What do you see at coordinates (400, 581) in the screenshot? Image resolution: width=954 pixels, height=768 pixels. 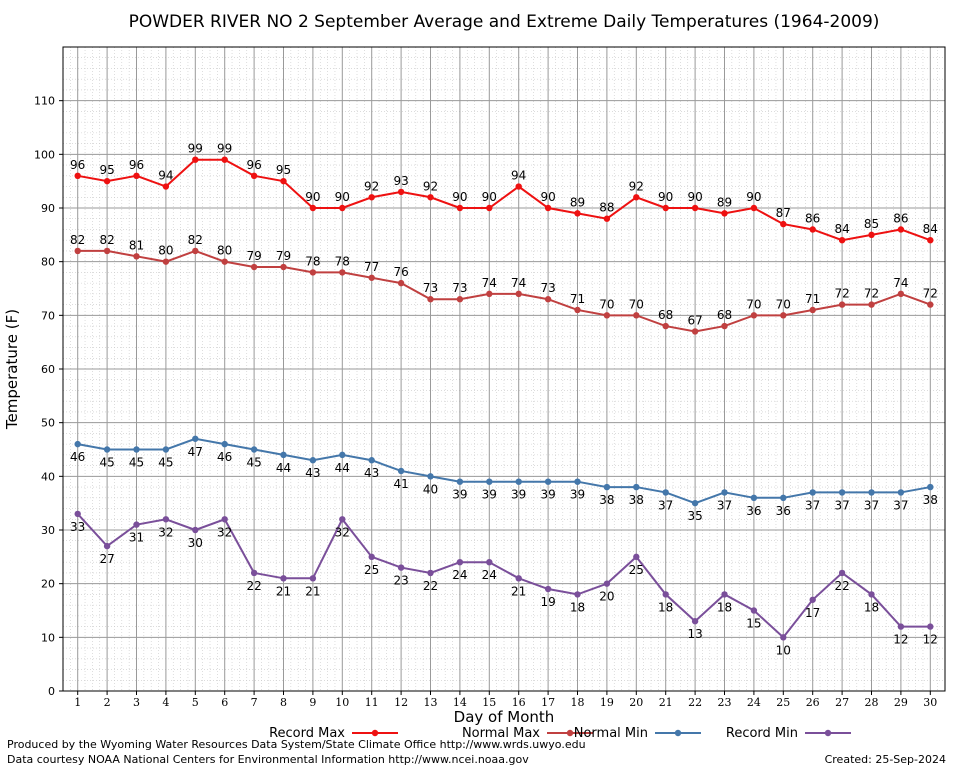 I see `data-label: 23` at bounding box center [400, 581].